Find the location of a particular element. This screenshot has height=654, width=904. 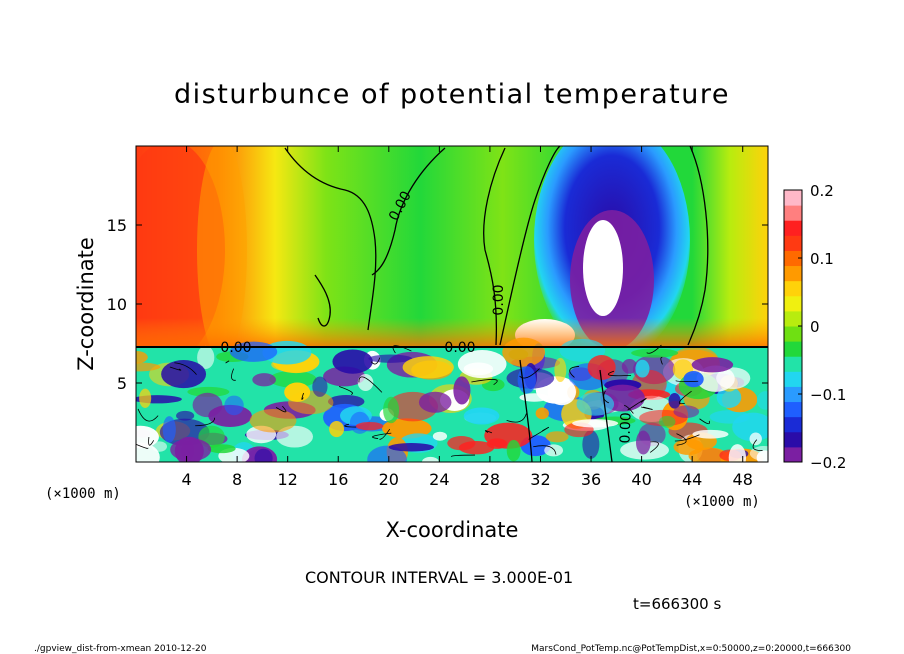

cold-core-white is located at coordinates (603, 268).